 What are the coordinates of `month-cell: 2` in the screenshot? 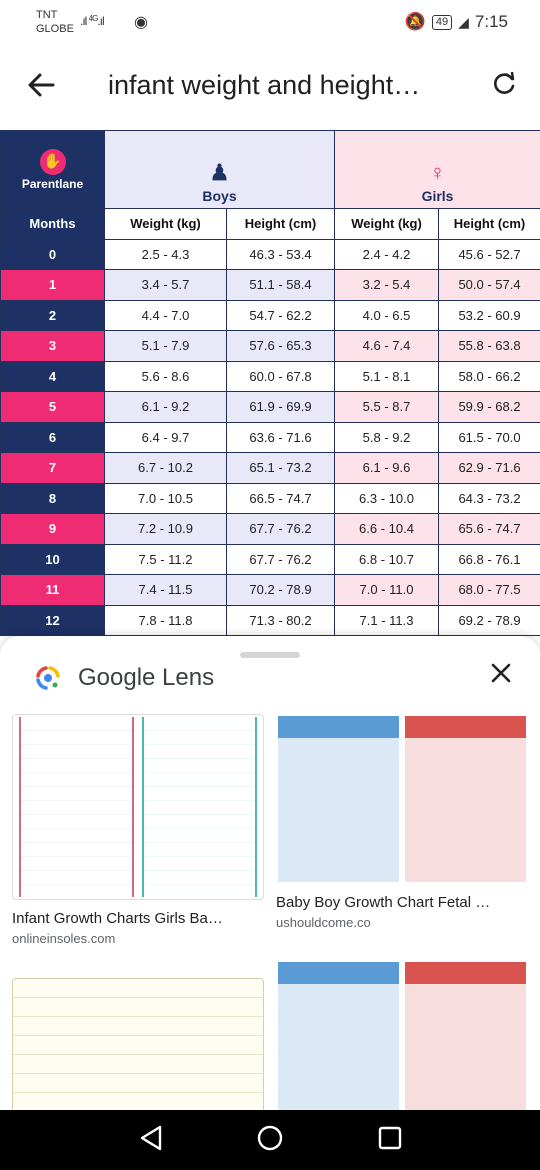 It's located at (52, 315).